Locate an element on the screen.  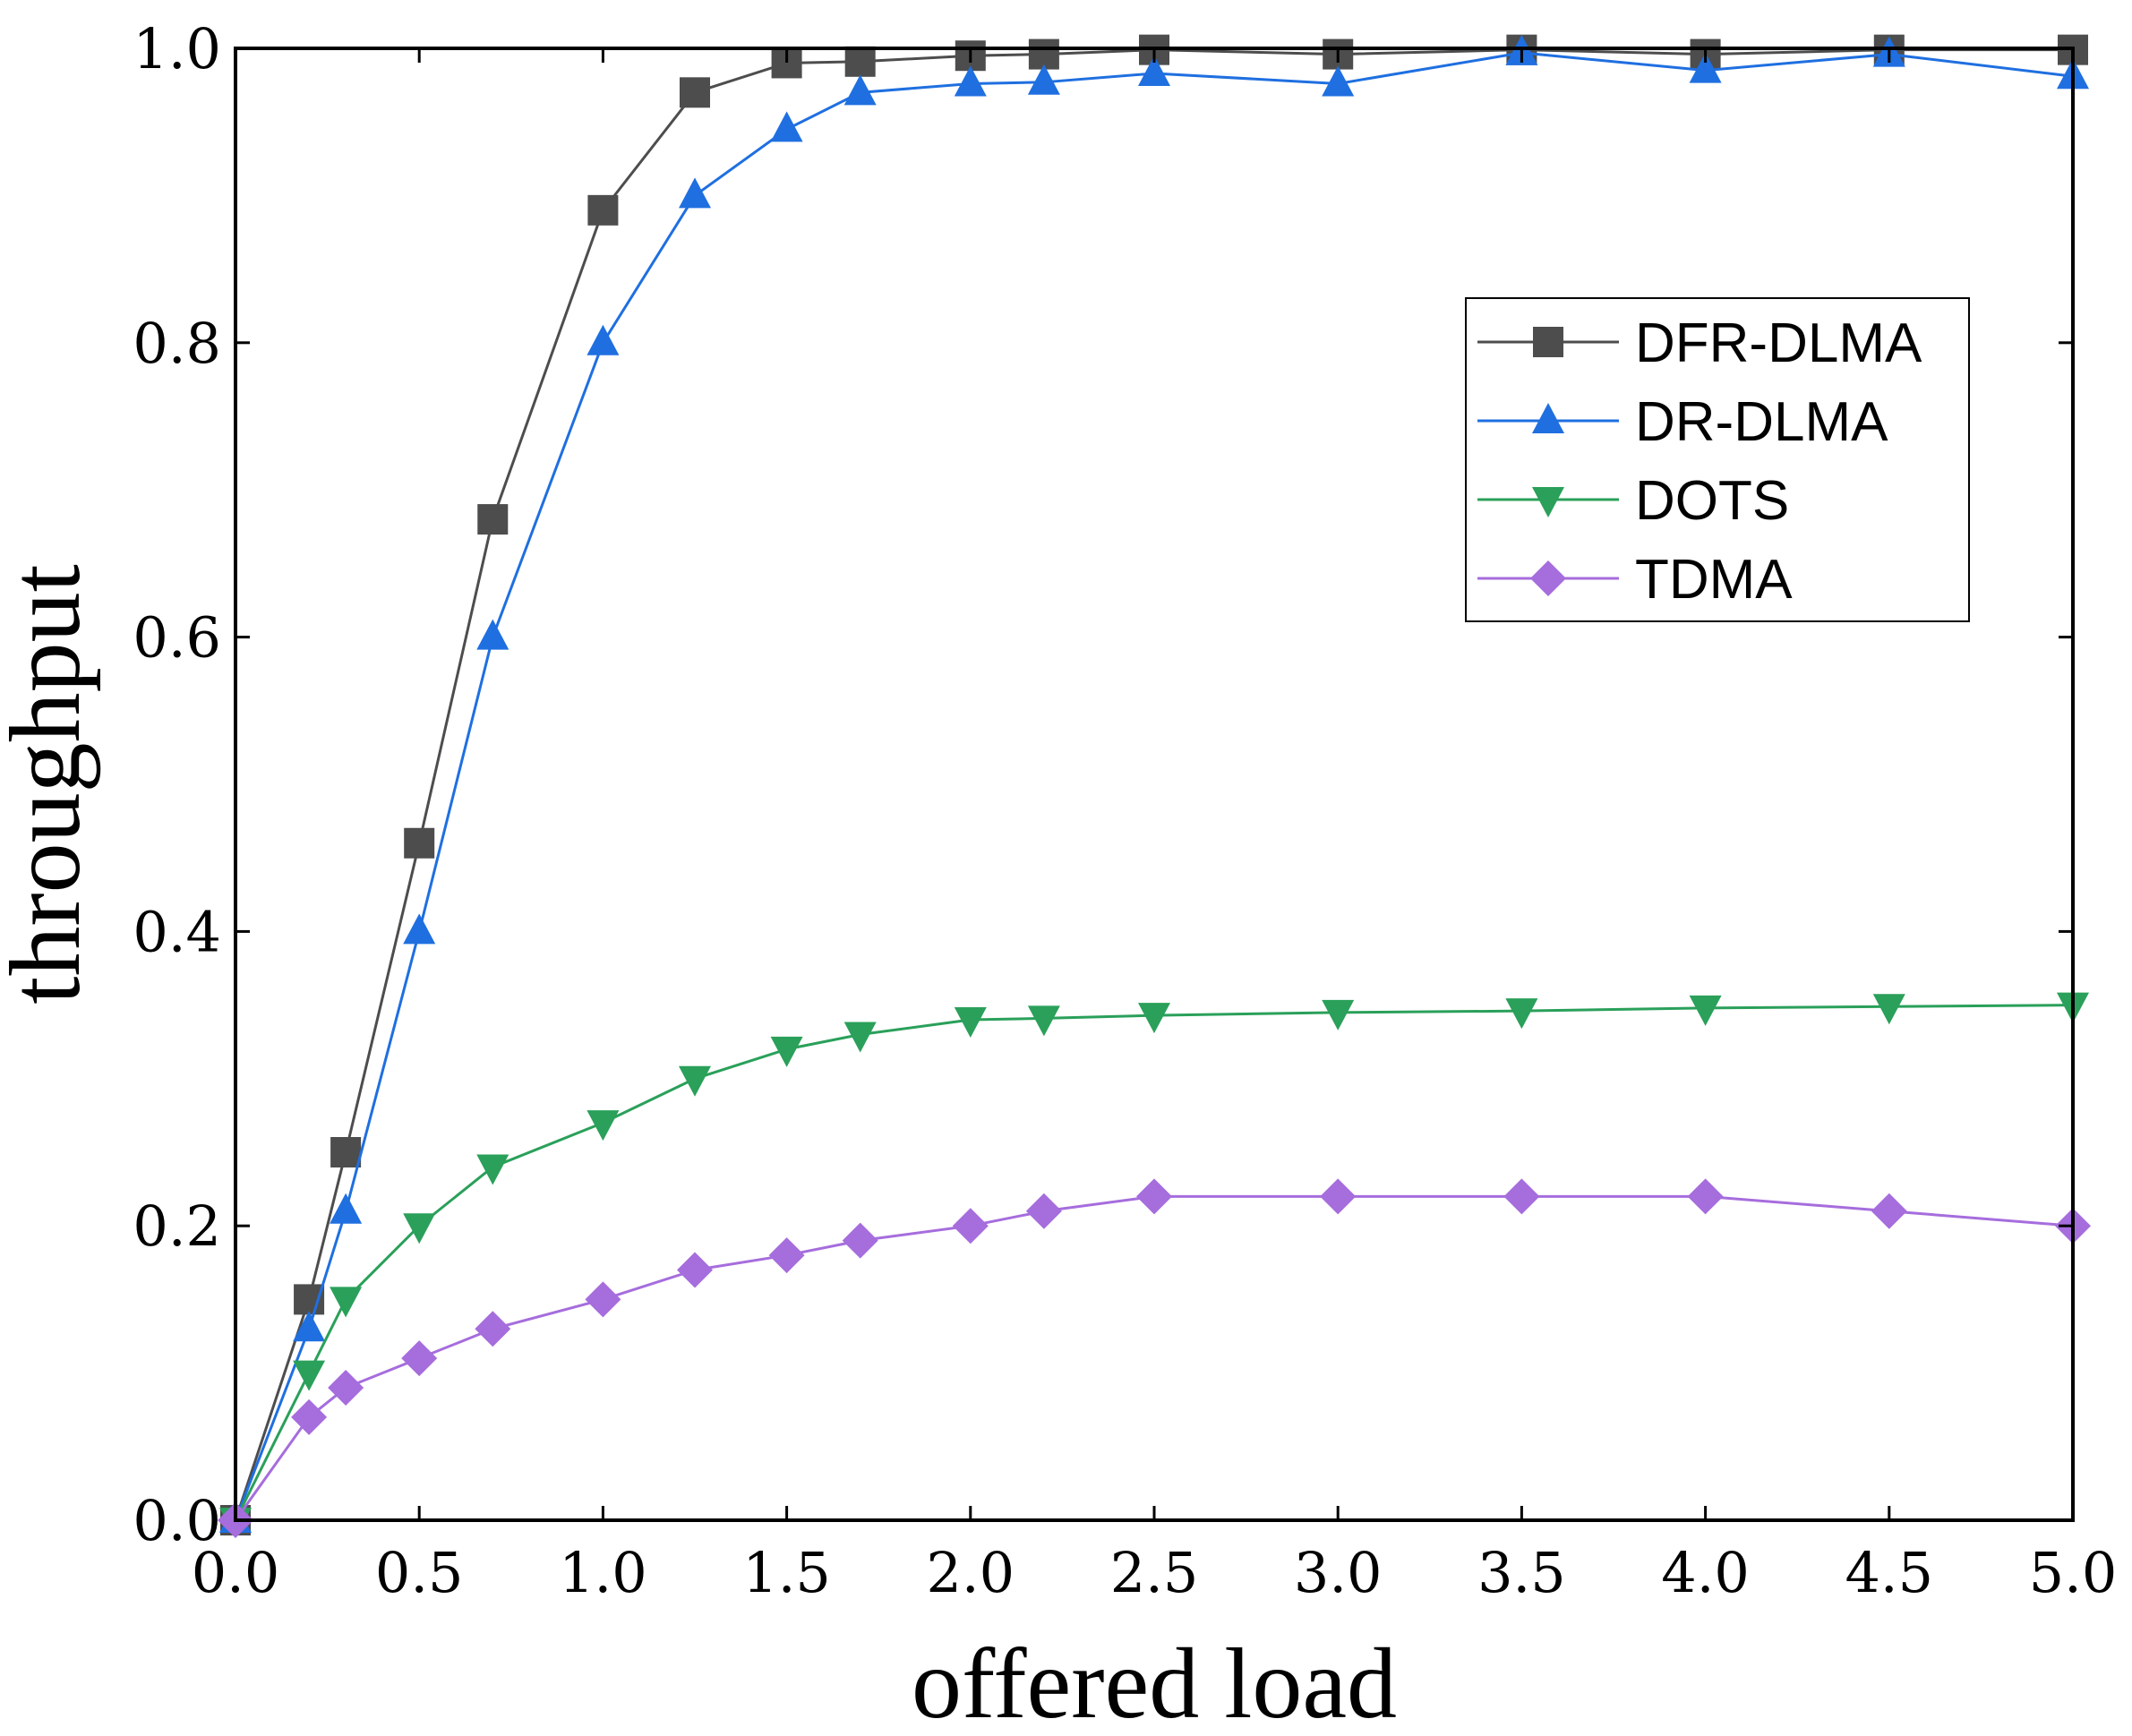
legend: DFR-DLMA DR-DLMA DOTS TDMA is located at coordinates (1717, 459).